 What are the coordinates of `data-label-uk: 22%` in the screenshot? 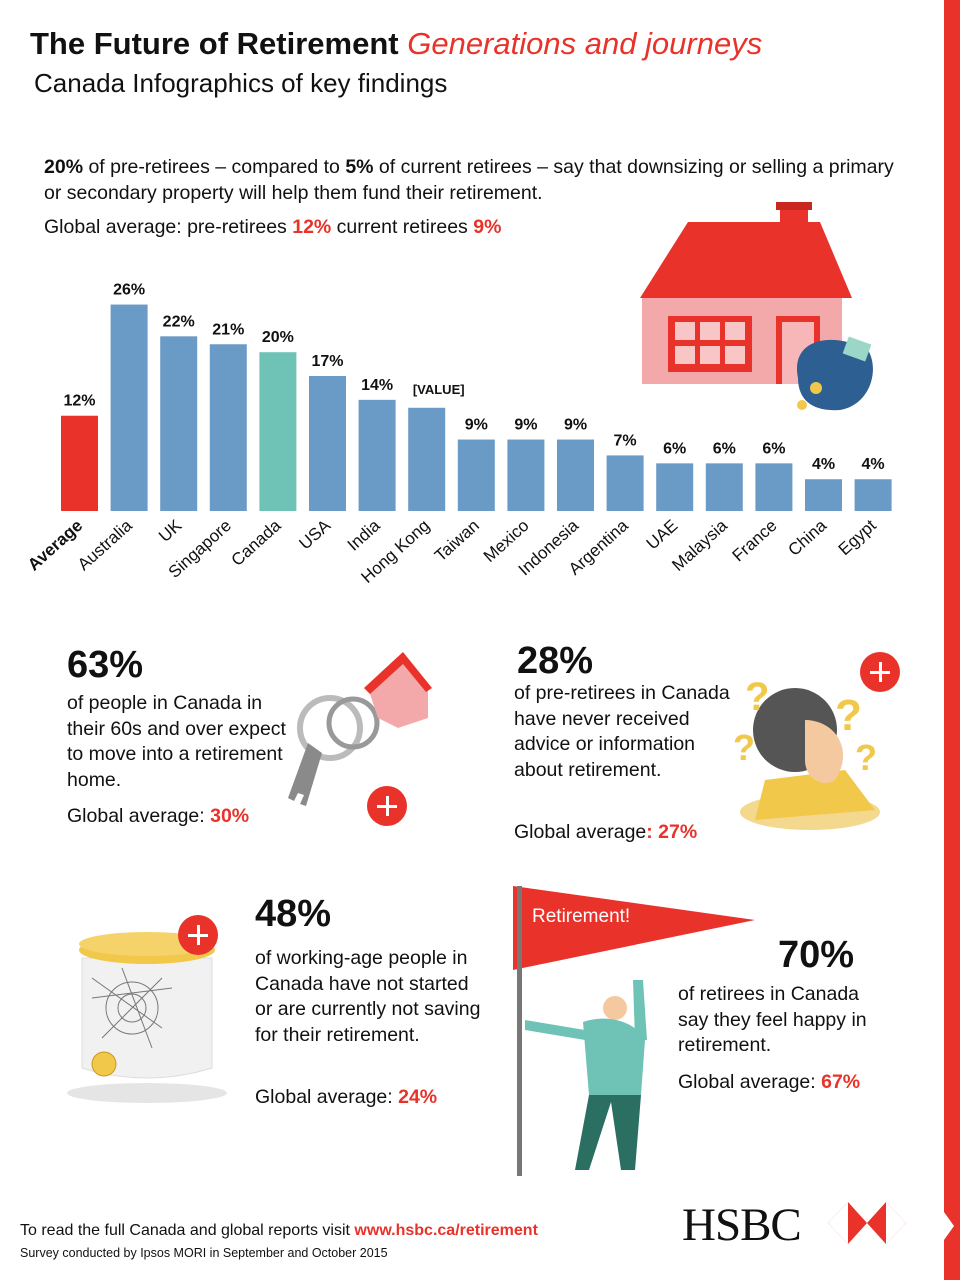 It's located at (179, 321).